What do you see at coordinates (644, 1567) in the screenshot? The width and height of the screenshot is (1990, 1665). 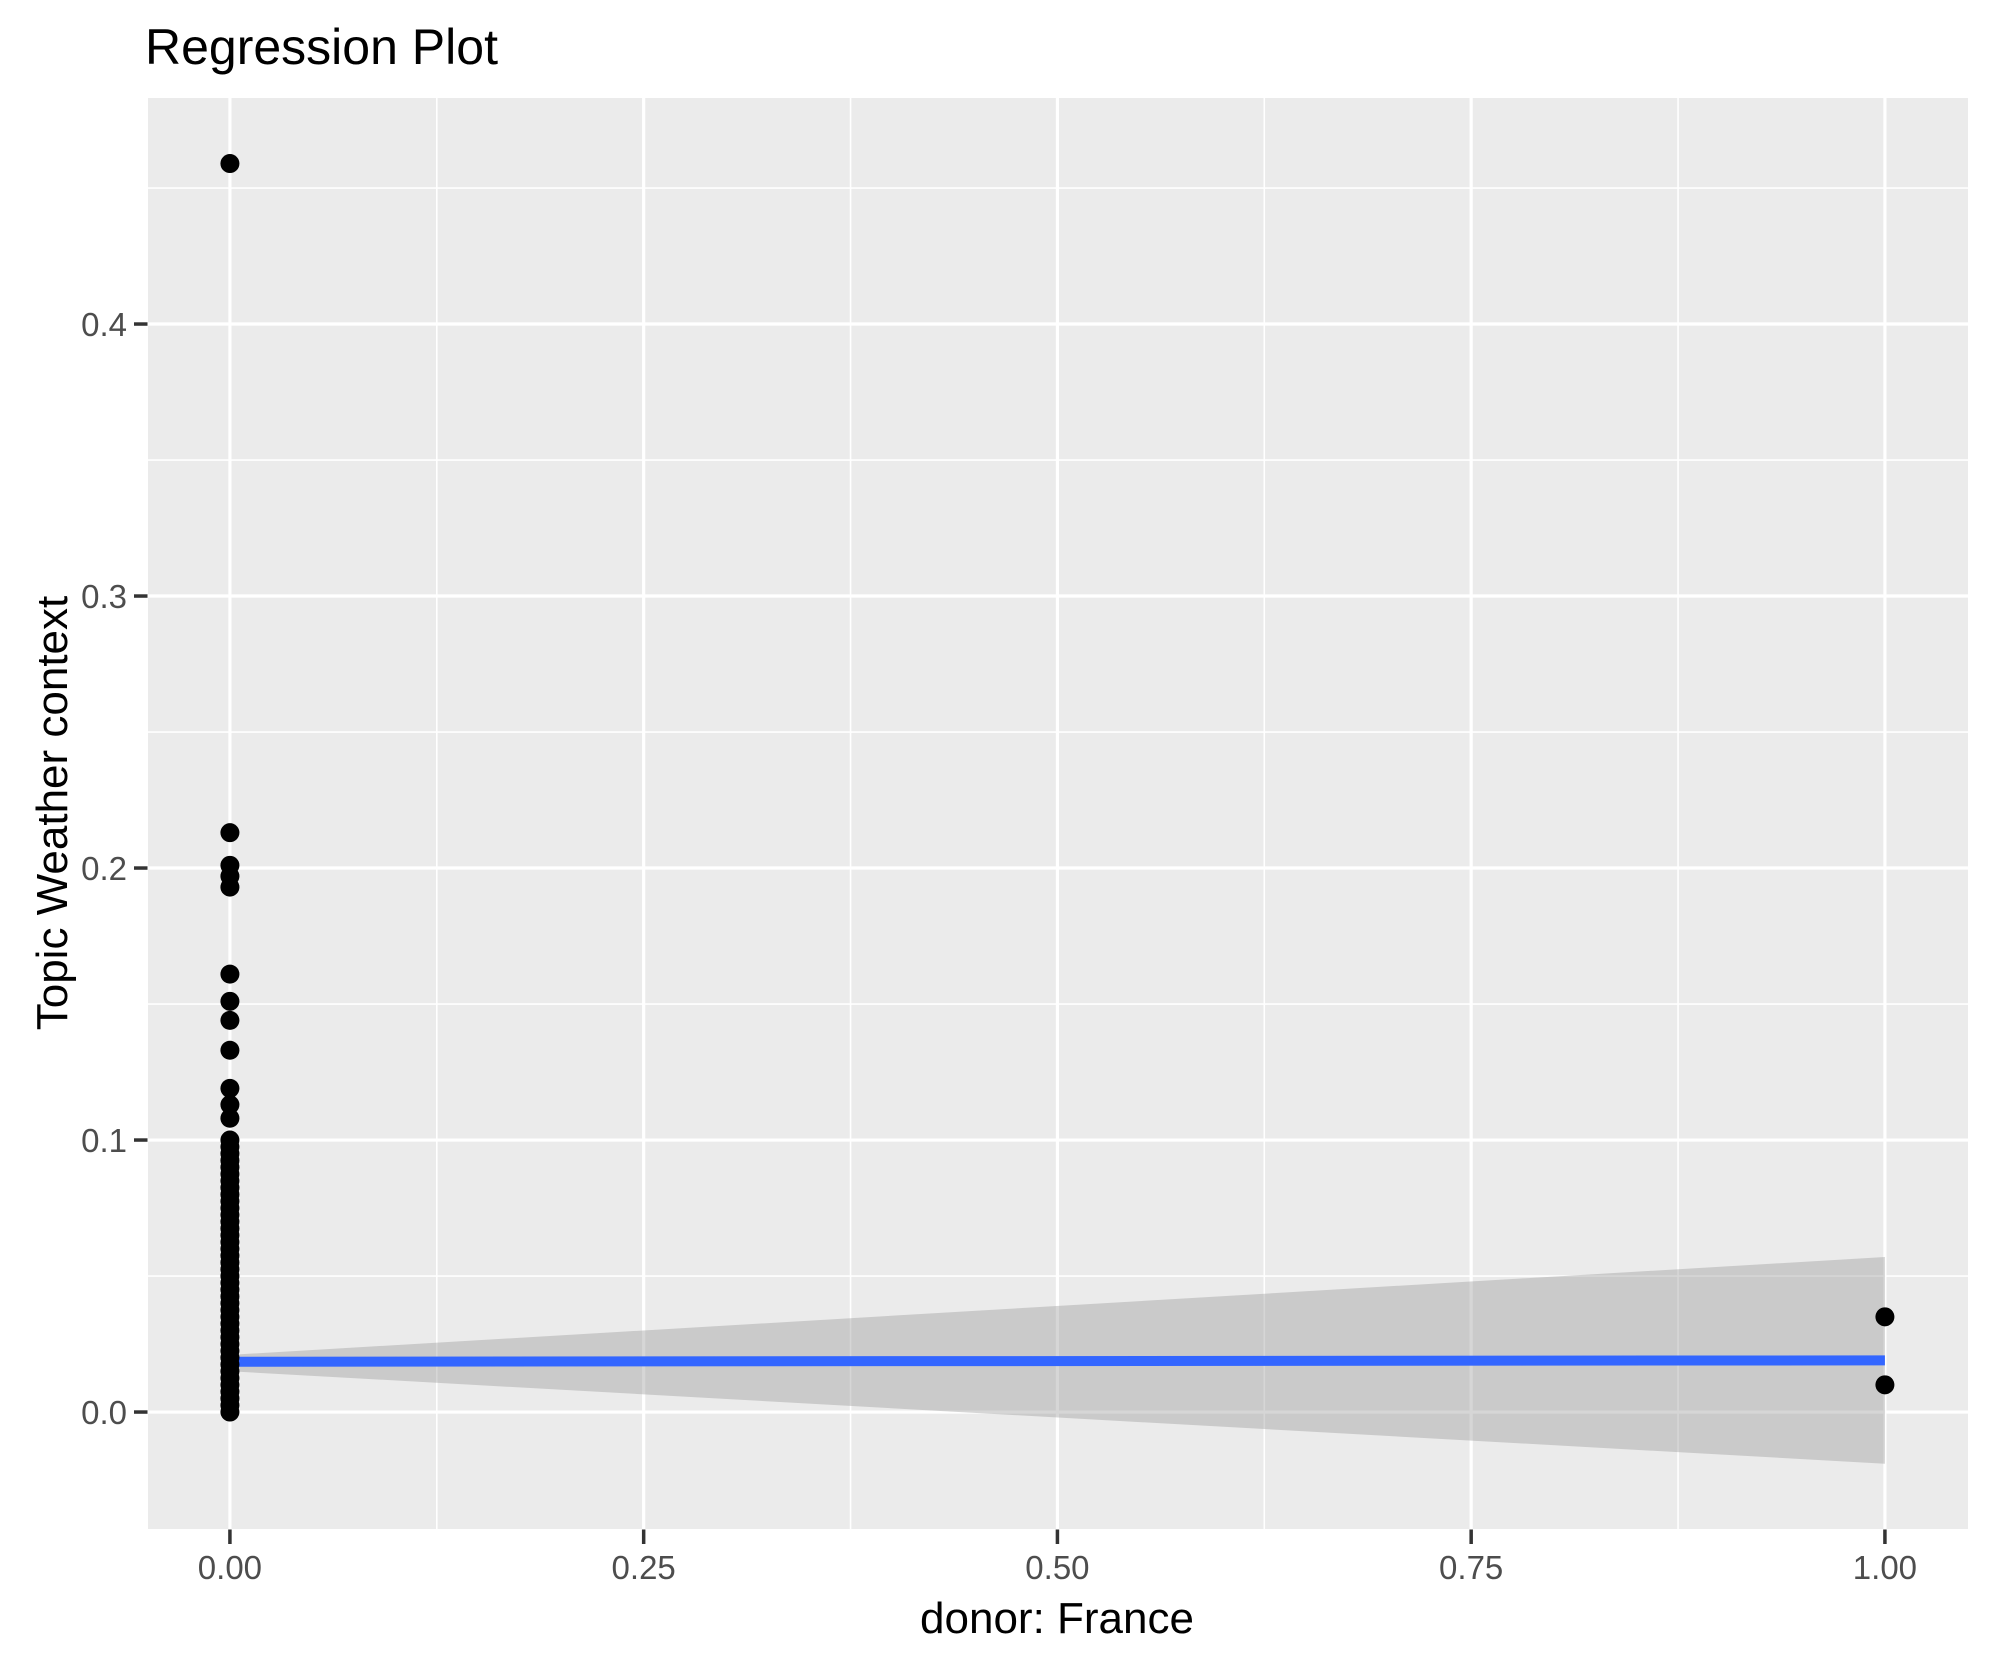 I see `x-tick-label: 0.25` at bounding box center [644, 1567].